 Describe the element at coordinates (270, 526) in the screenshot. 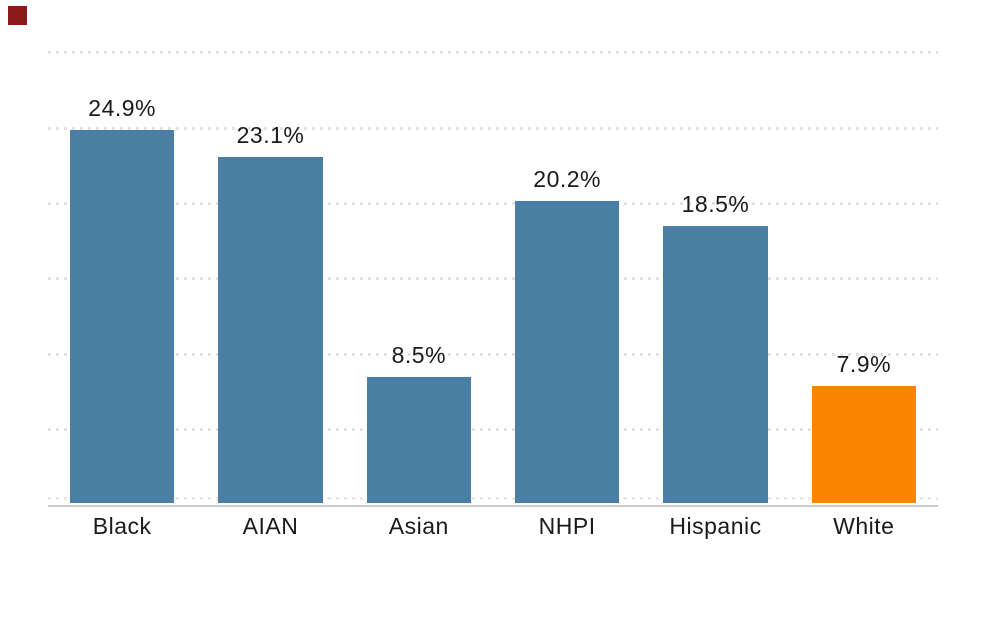

I see `x-axis-label-aian: AIAN` at that location.